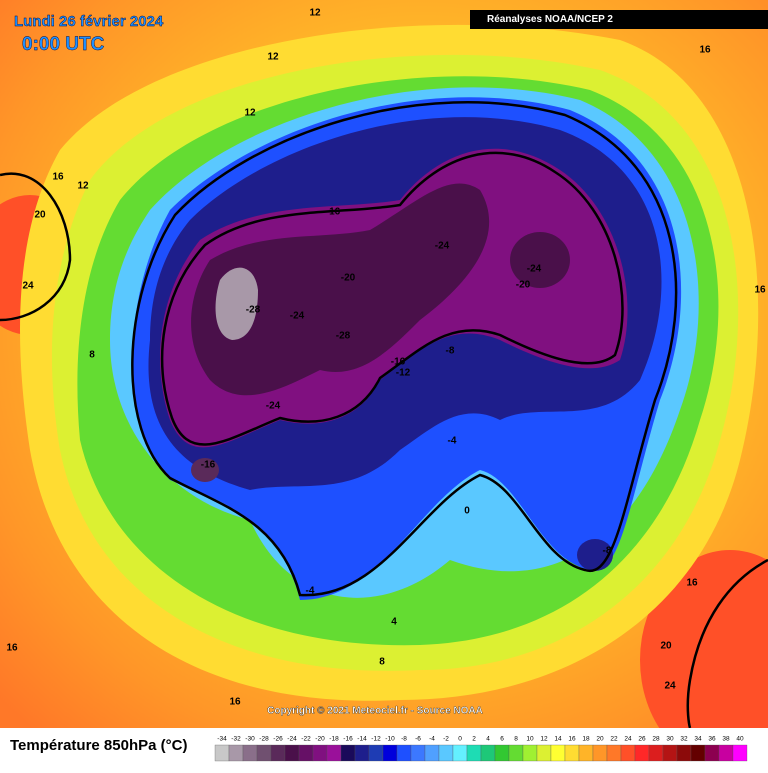  I want to click on colorbar-tick-label: -2, so click(446, 739).